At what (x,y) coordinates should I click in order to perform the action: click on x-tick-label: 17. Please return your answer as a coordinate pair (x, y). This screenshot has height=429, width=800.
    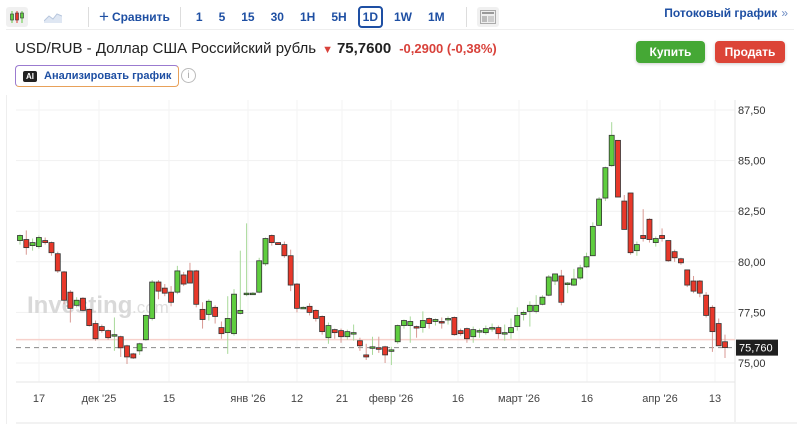
    Looking at the image, I should click on (39, 399).